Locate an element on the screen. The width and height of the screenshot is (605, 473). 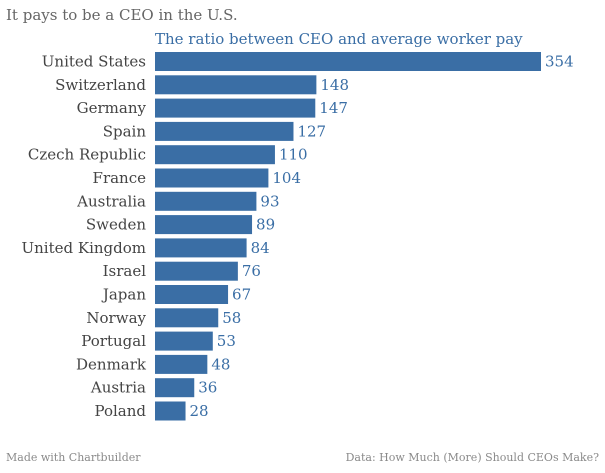
bar-denmark is located at coordinates (181, 364).